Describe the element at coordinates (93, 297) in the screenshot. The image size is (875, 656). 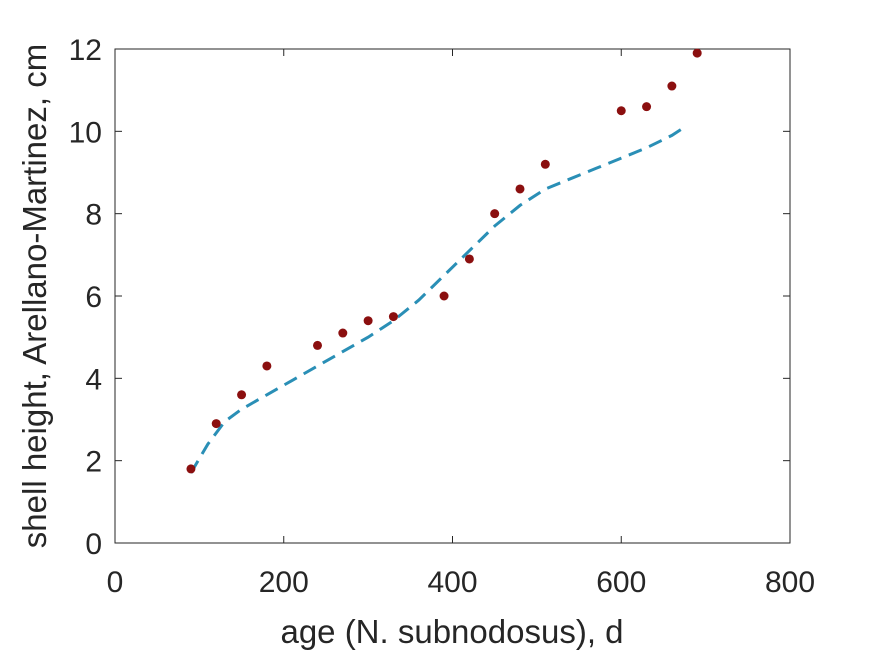
I see `y-tick-label: 6` at that location.